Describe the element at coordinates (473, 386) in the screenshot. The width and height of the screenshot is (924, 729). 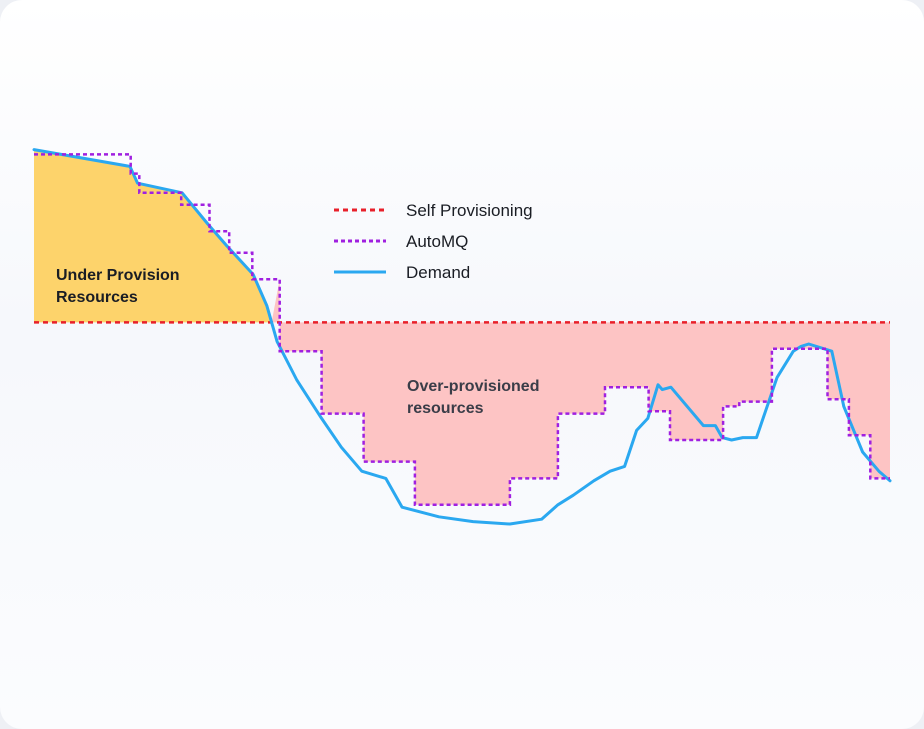
I see `annotation-over-line-1: Over-provisioned` at that location.